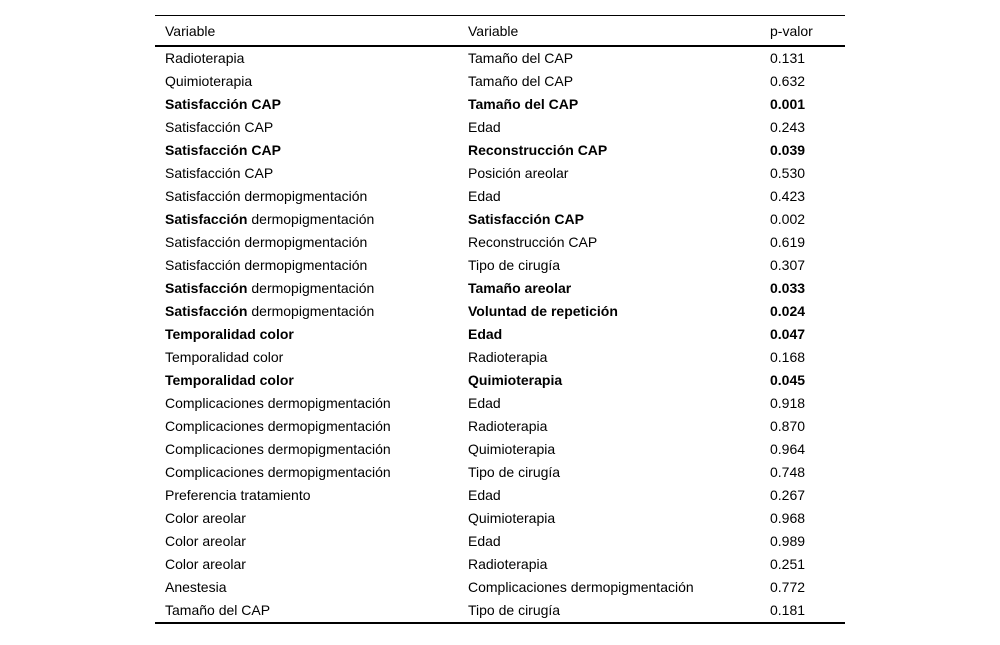  I want to click on table-row: Preferencia tratamiento Edad 0.267, so click(500, 495).